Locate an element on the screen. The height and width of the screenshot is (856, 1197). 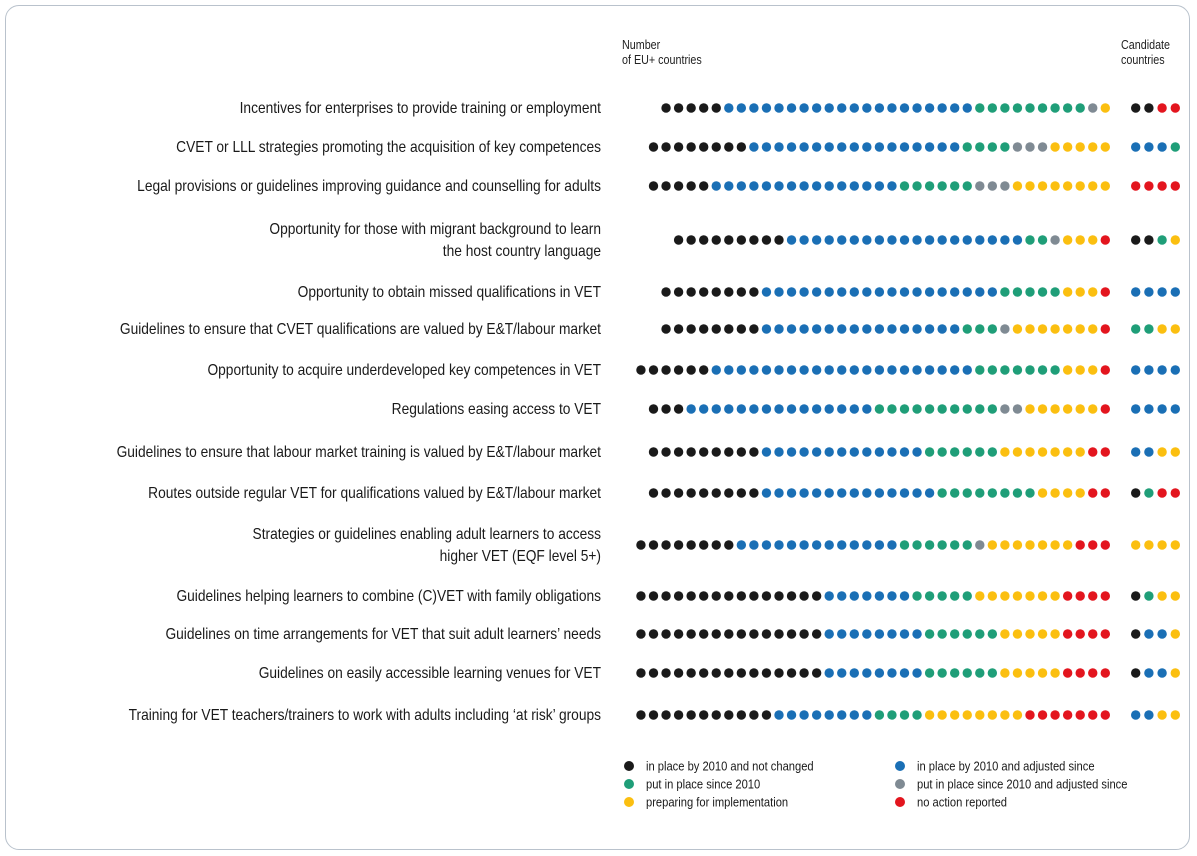
row-label: higher VET (EQF level 5+) is located at coordinates (520, 556).